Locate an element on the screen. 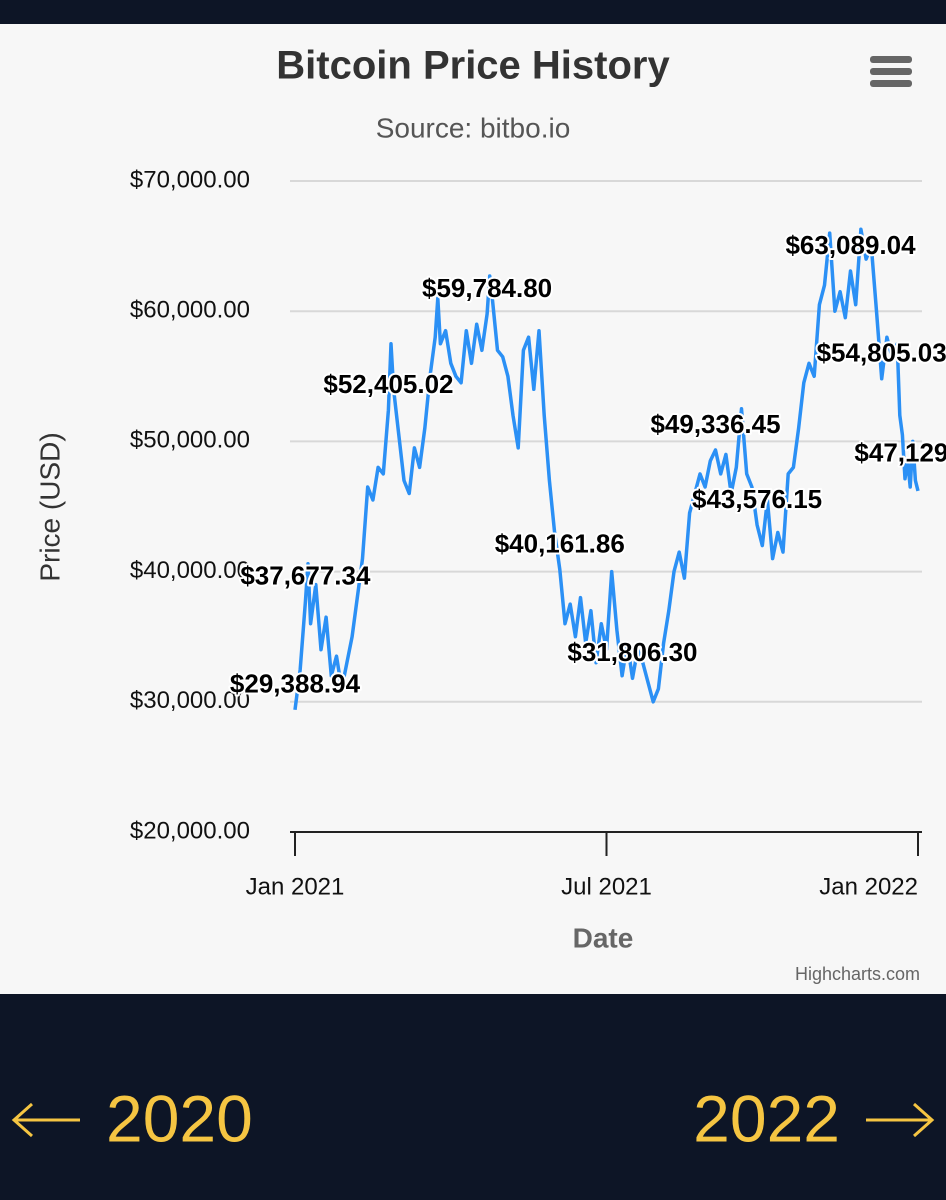 The image size is (946, 1200). arrow-left-head is located at coordinates (22, 1120).